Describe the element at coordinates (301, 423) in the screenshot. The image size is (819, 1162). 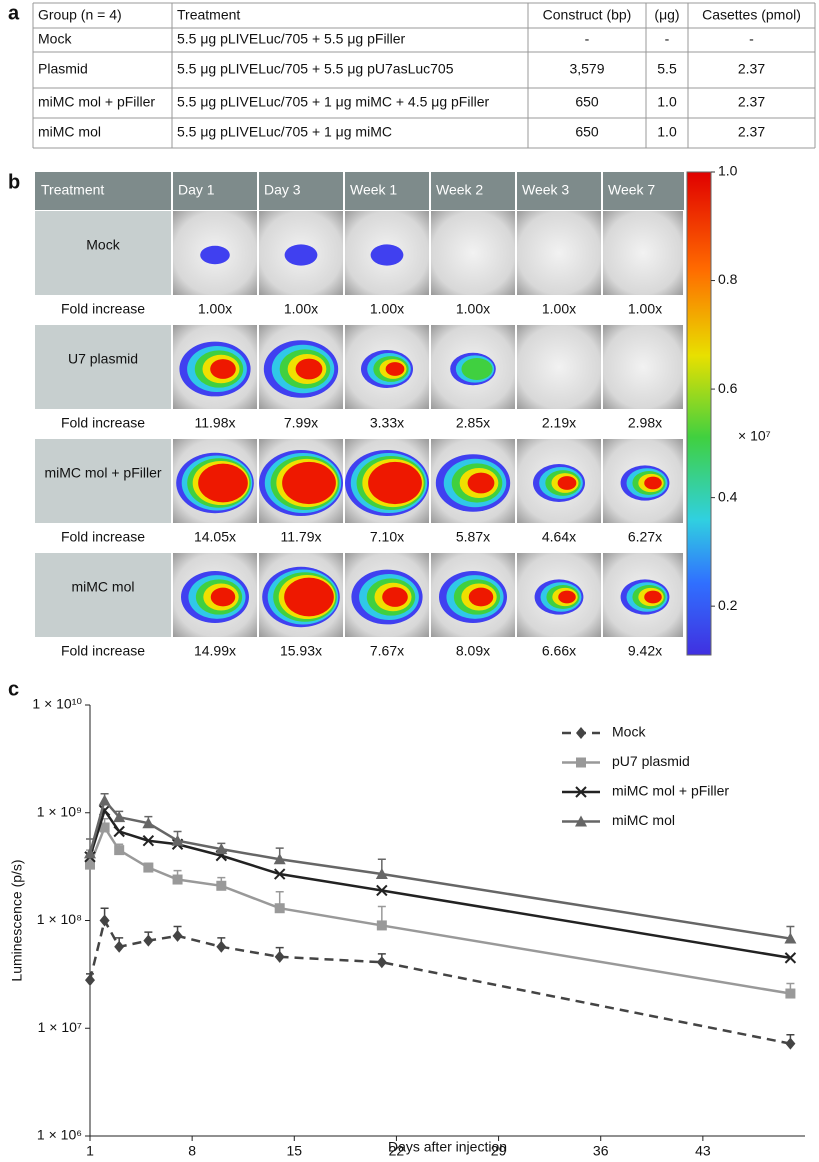
I see `fold-value: 7.99x` at that location.